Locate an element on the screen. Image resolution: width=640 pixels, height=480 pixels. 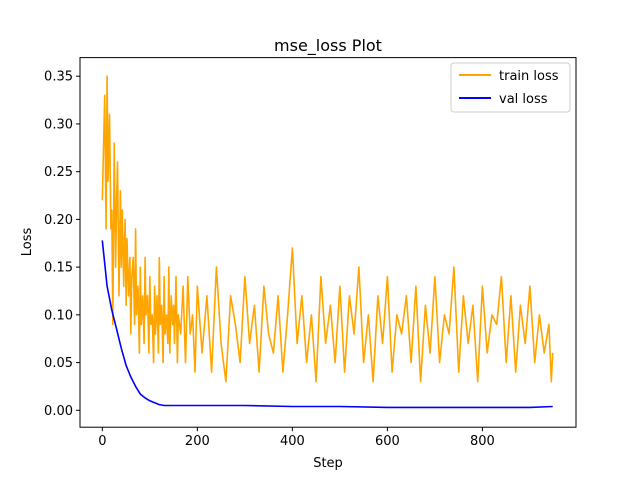
legend: train loss val loss is located at coordinates (510, 87).